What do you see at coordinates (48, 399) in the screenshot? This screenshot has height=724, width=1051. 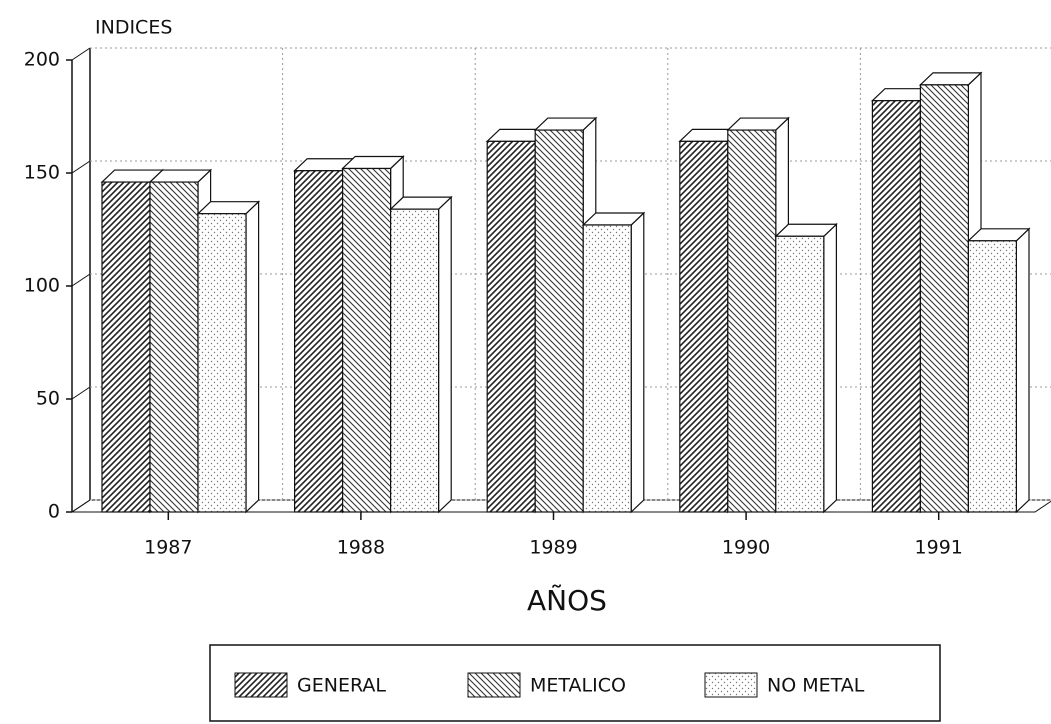 I see `y-tick-label: 50` at bounding box center [48, 399].